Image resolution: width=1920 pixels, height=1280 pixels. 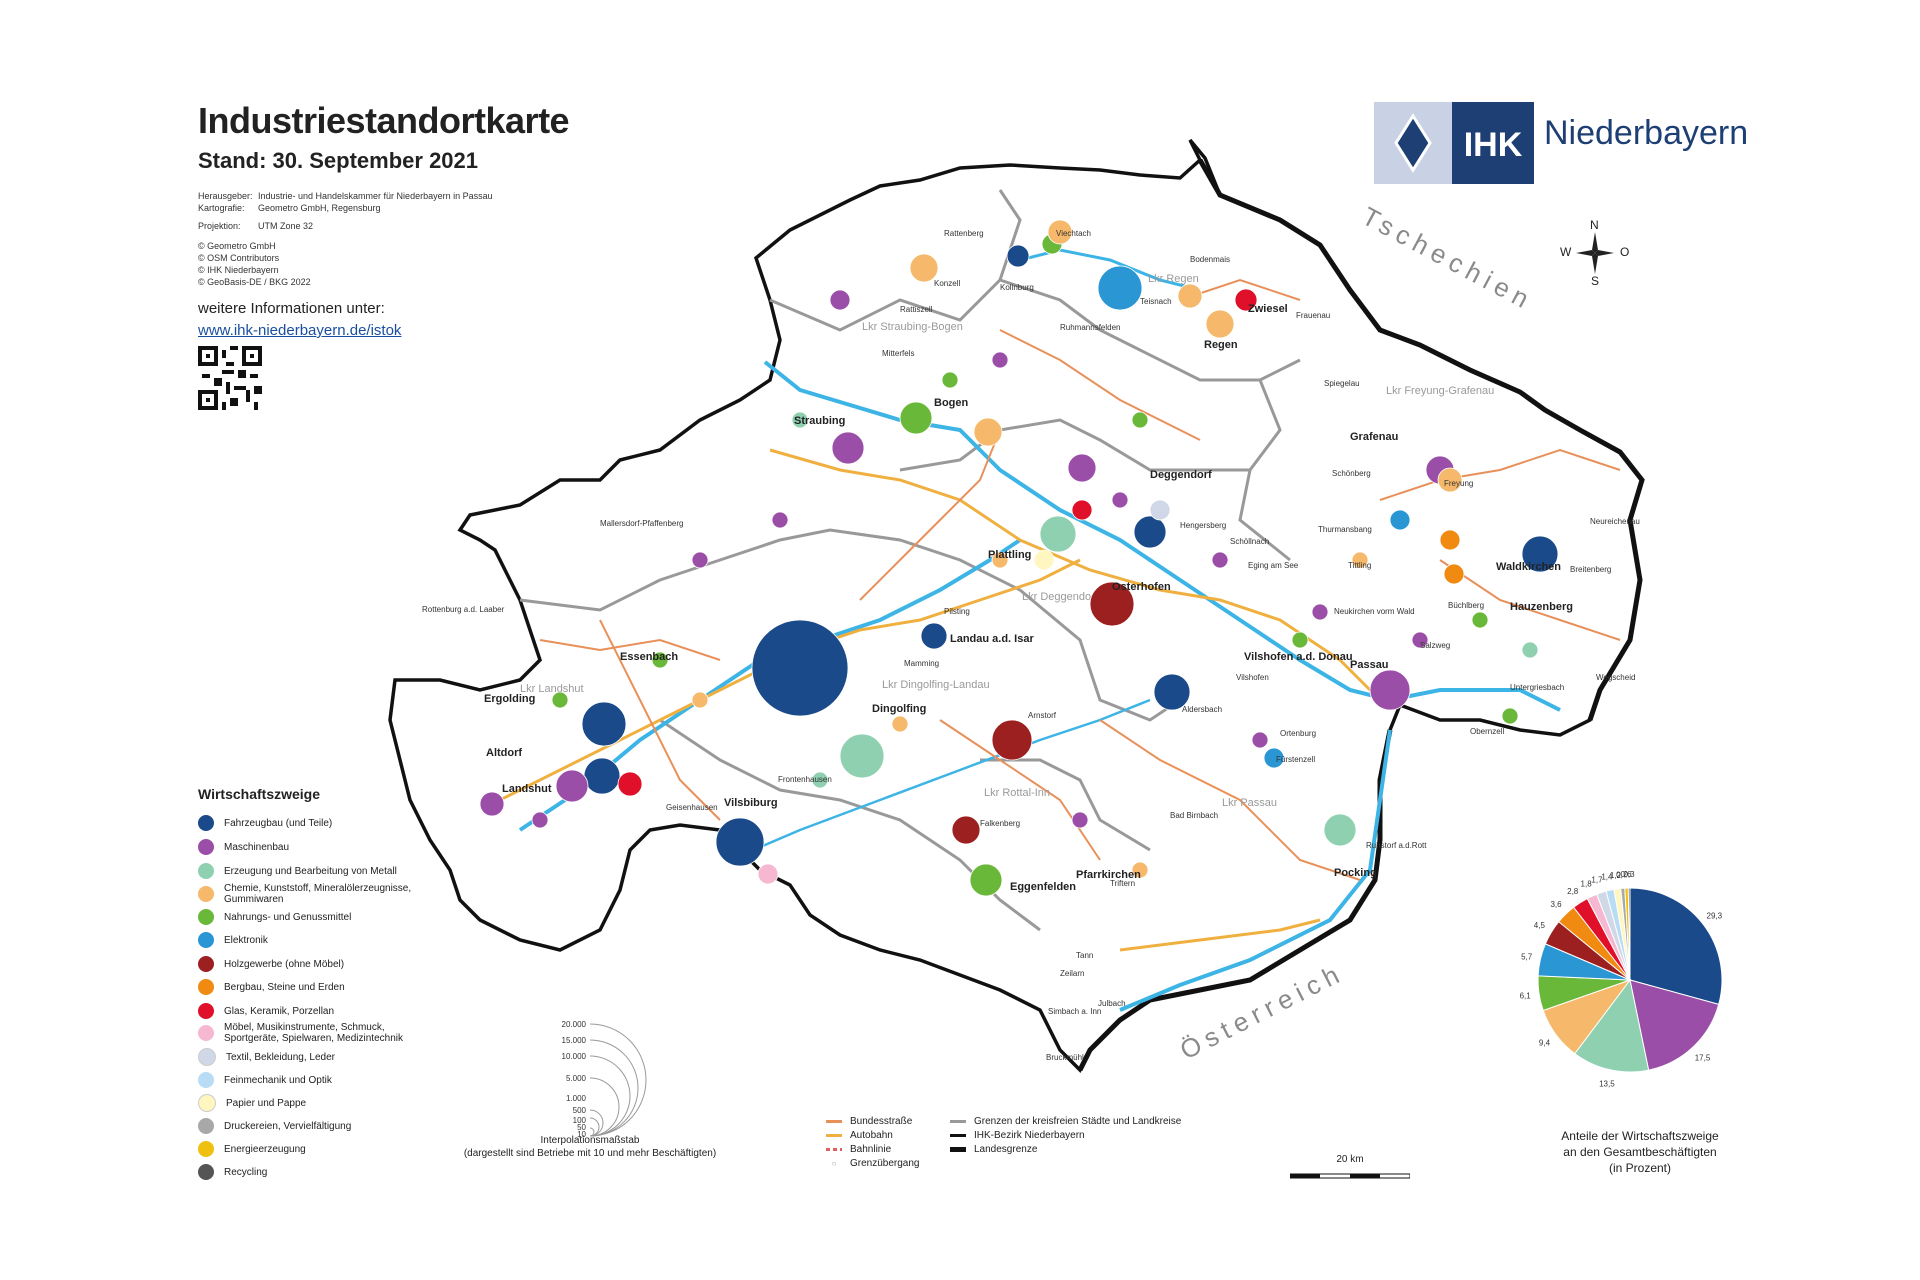 What do you see at coordinates (1090, 327) in the screenshot?
I see `town-label: Ruhmannsfelden` at bounding box center [1090, 327].